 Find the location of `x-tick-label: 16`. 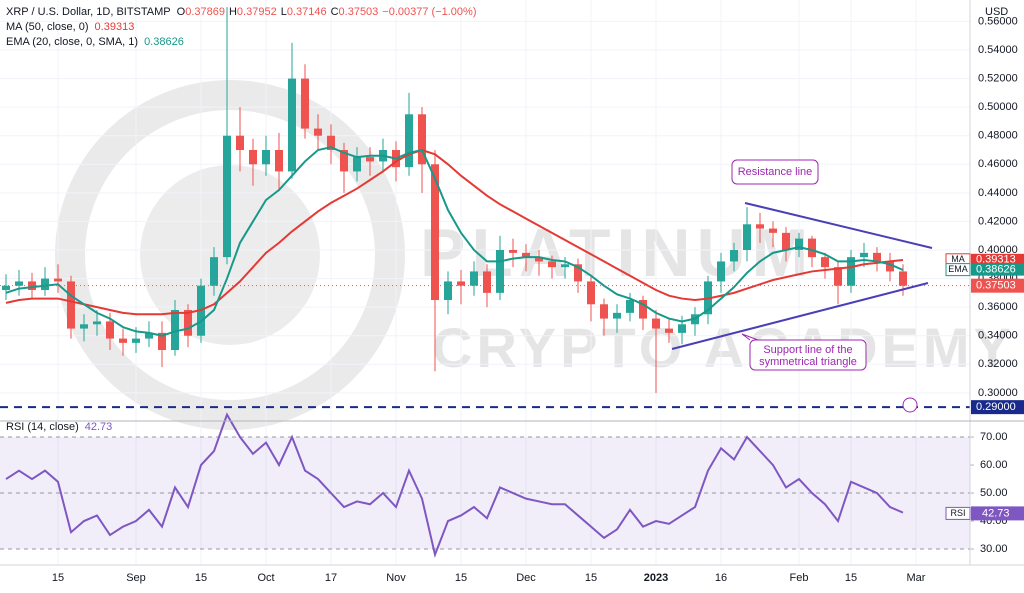

x-tick-label: 16 is located at coordinates (721, 578).